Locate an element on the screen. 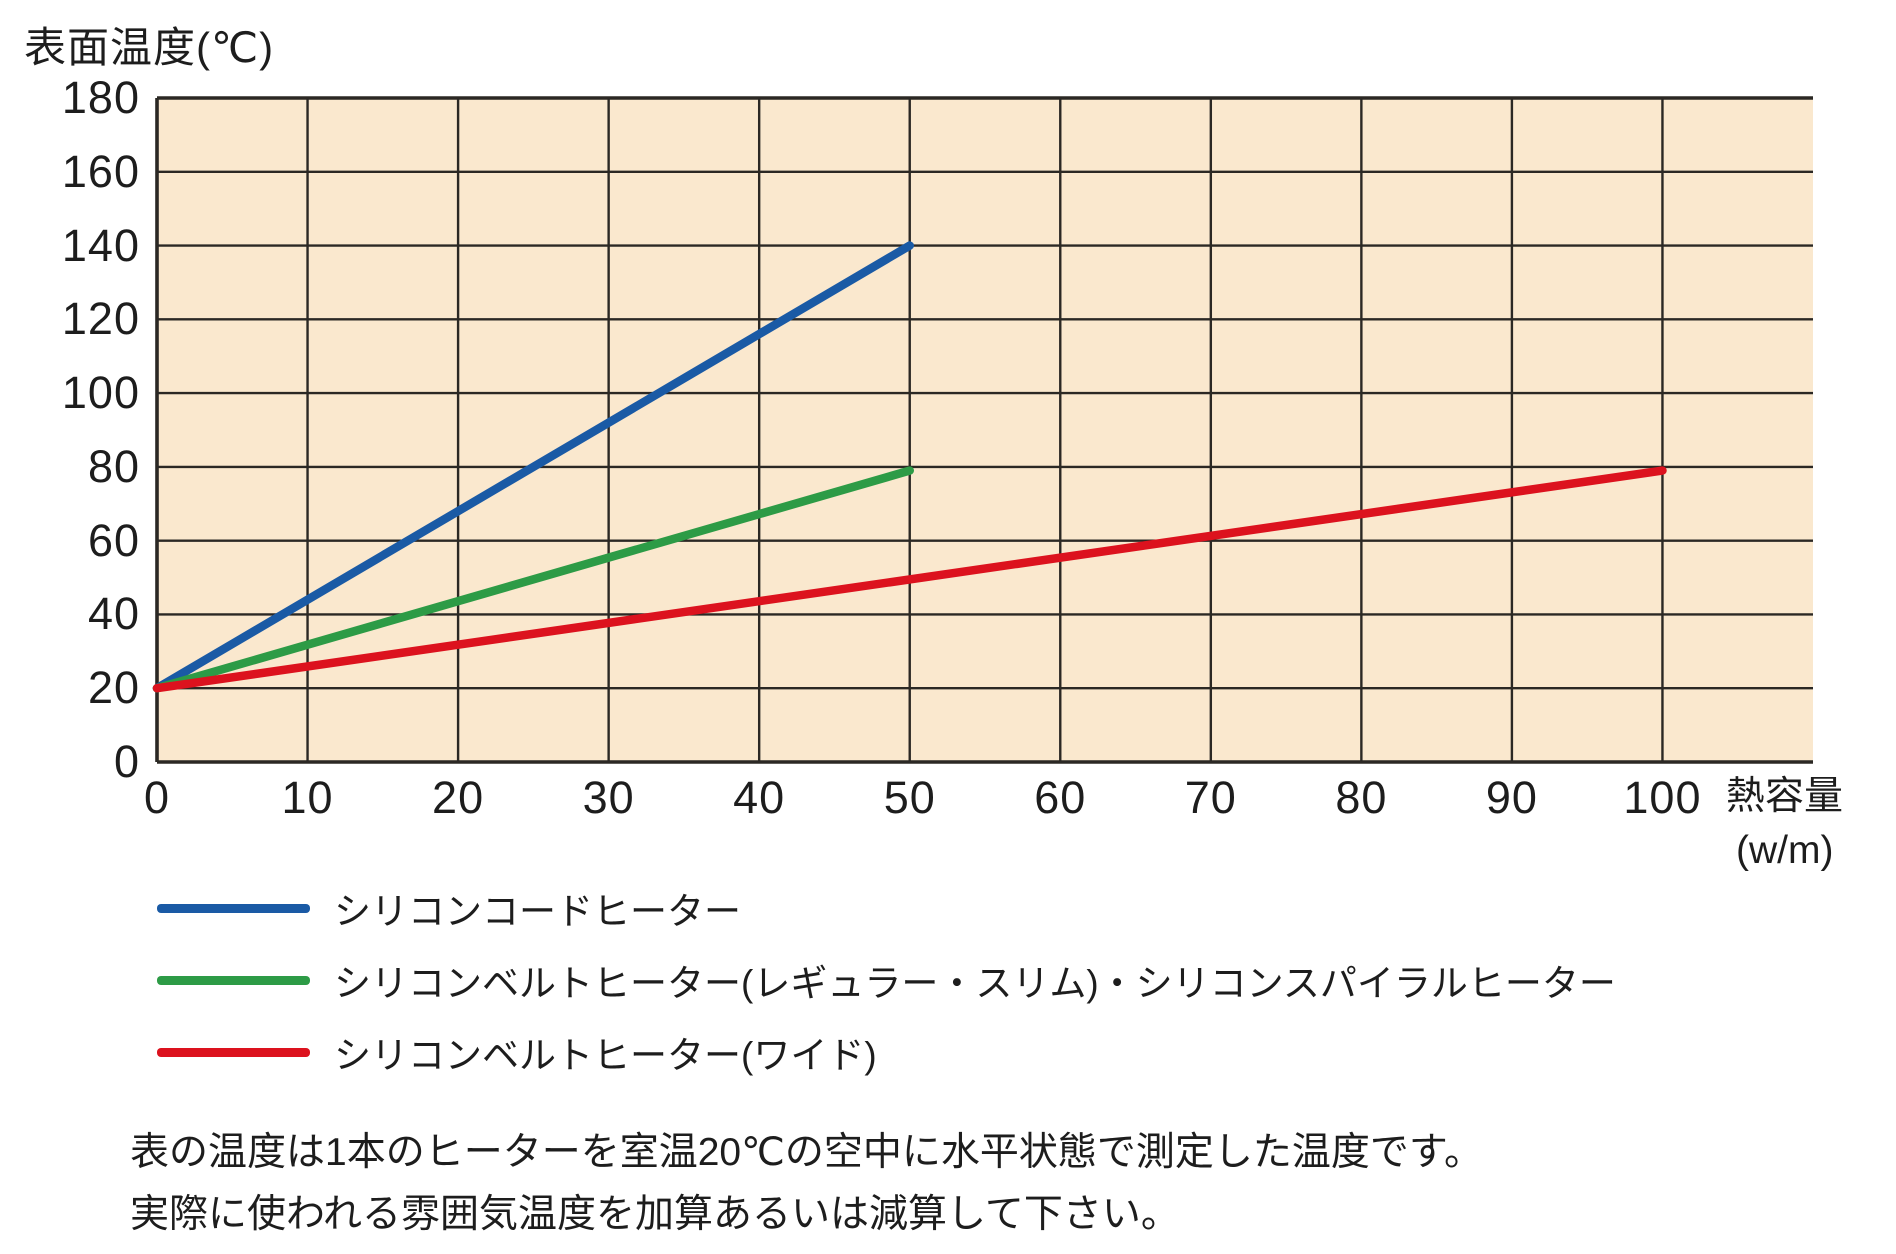 The image size is (1896, 1254). legend-item-belt-heater-wide: シリコンベルトヒーター(ワイド) is located at coordinates (886, 1052).